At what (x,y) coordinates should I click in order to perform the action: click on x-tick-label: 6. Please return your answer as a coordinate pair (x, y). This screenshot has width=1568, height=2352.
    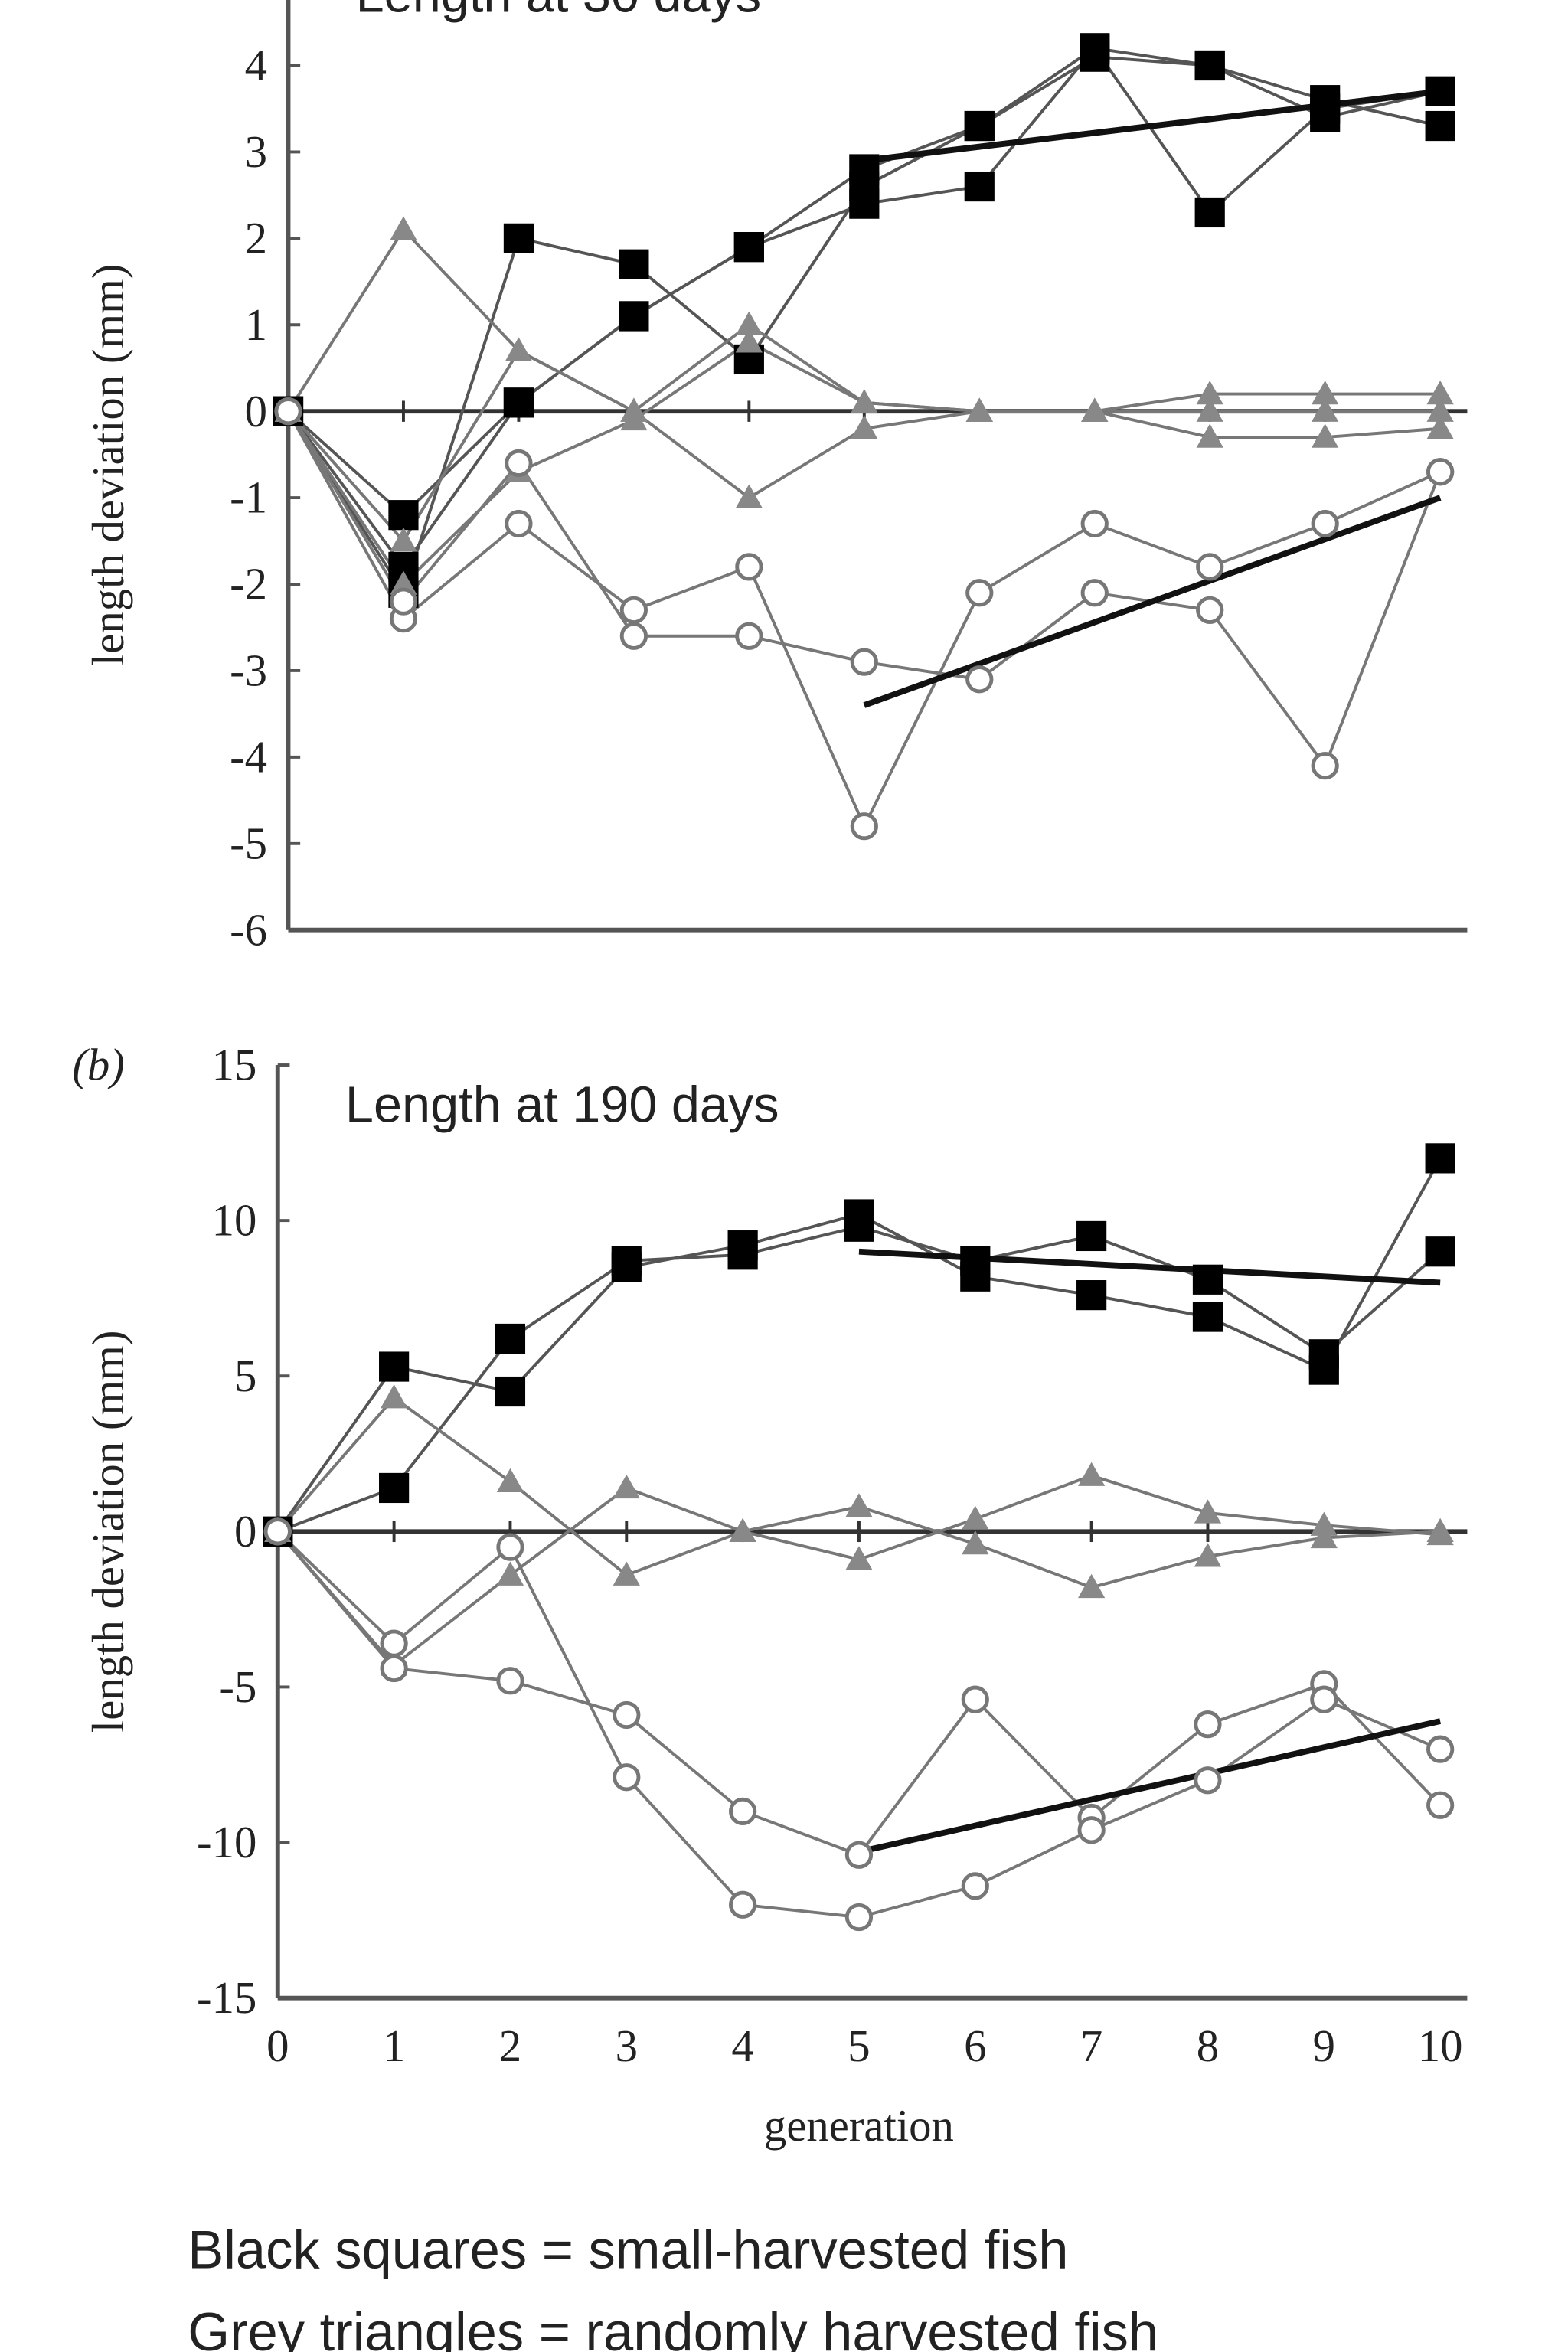
    Looking at the image, I should click on (975, 2046).